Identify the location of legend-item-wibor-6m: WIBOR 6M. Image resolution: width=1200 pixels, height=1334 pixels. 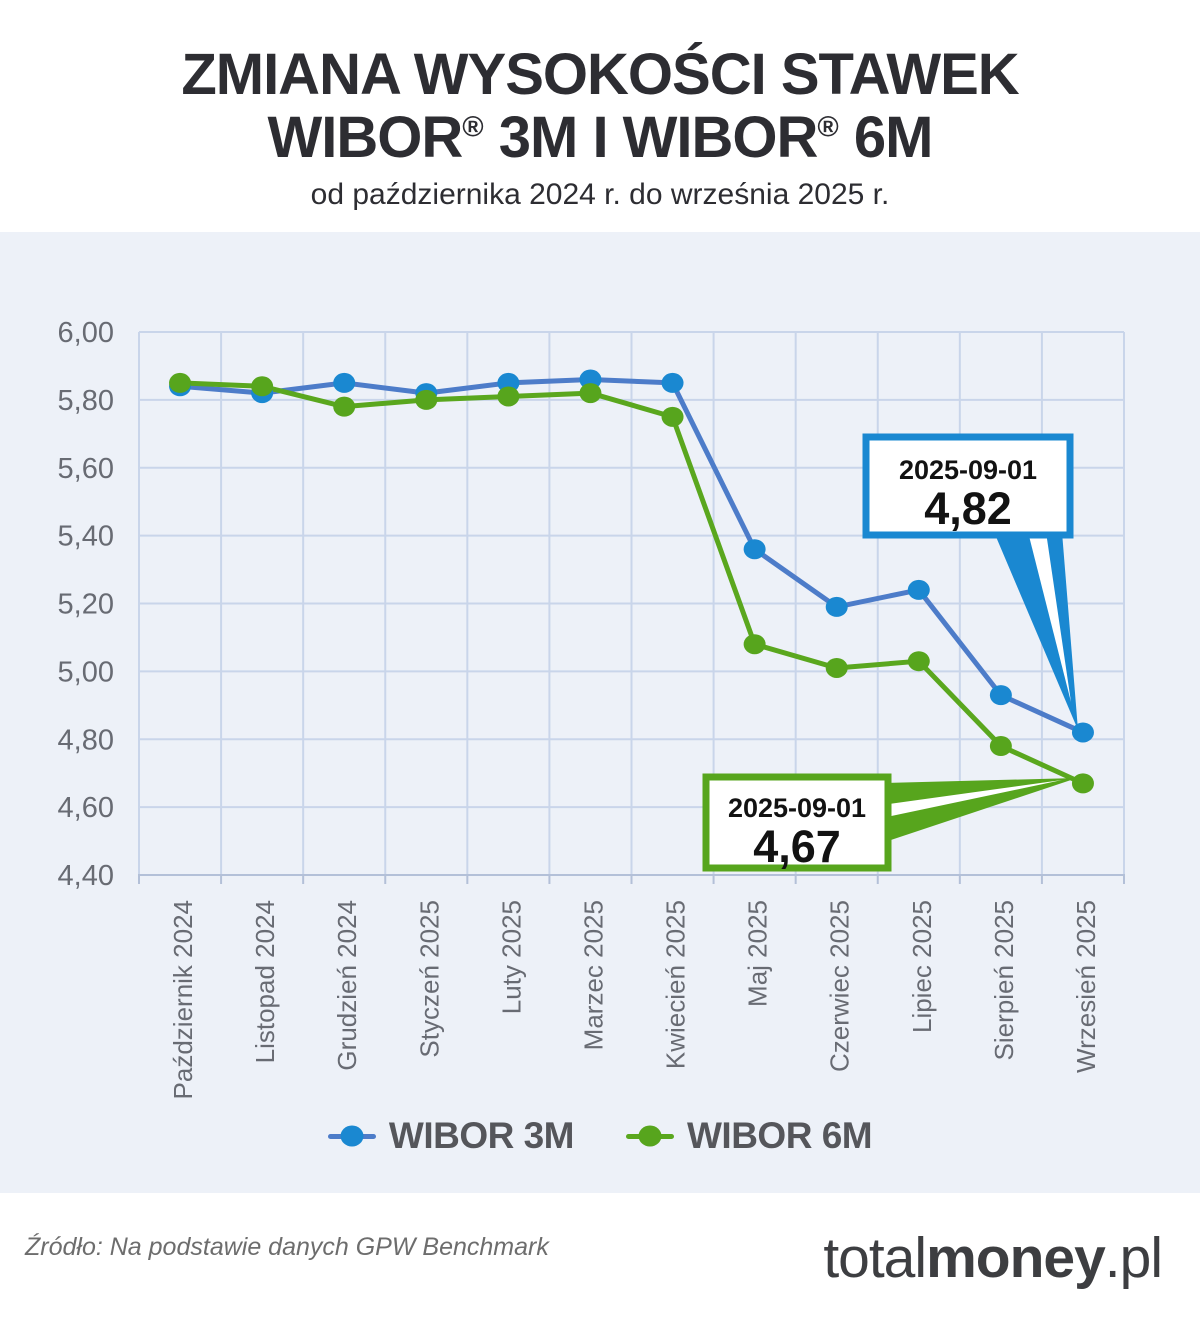
(749, 1136).